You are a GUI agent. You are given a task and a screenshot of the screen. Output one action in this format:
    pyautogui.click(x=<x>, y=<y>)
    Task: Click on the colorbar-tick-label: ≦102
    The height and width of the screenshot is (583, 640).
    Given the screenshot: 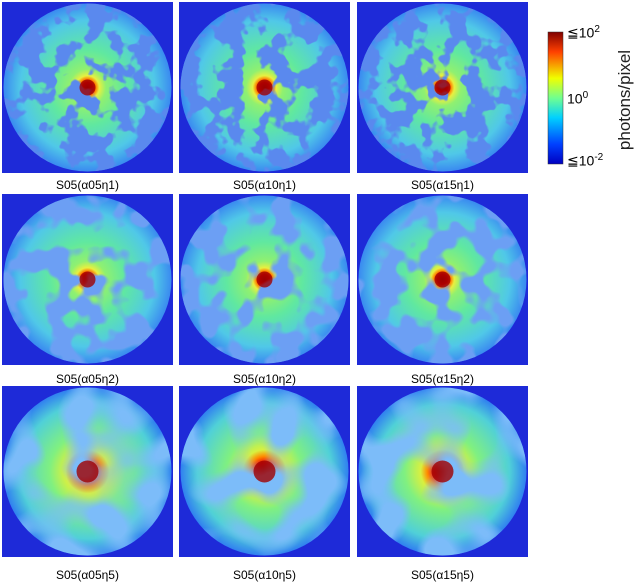 What is the action you would take?
    pyautogui.click(x=583, y=33)
    